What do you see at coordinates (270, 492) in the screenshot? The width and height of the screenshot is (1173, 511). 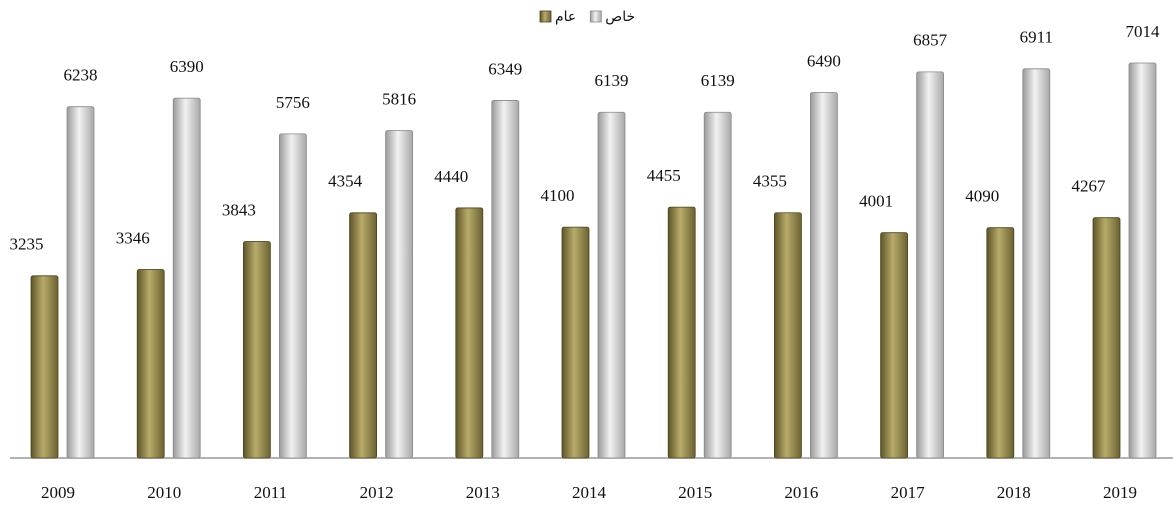 I see `x-tick-label: 2011` at bounding box center [270, 492].